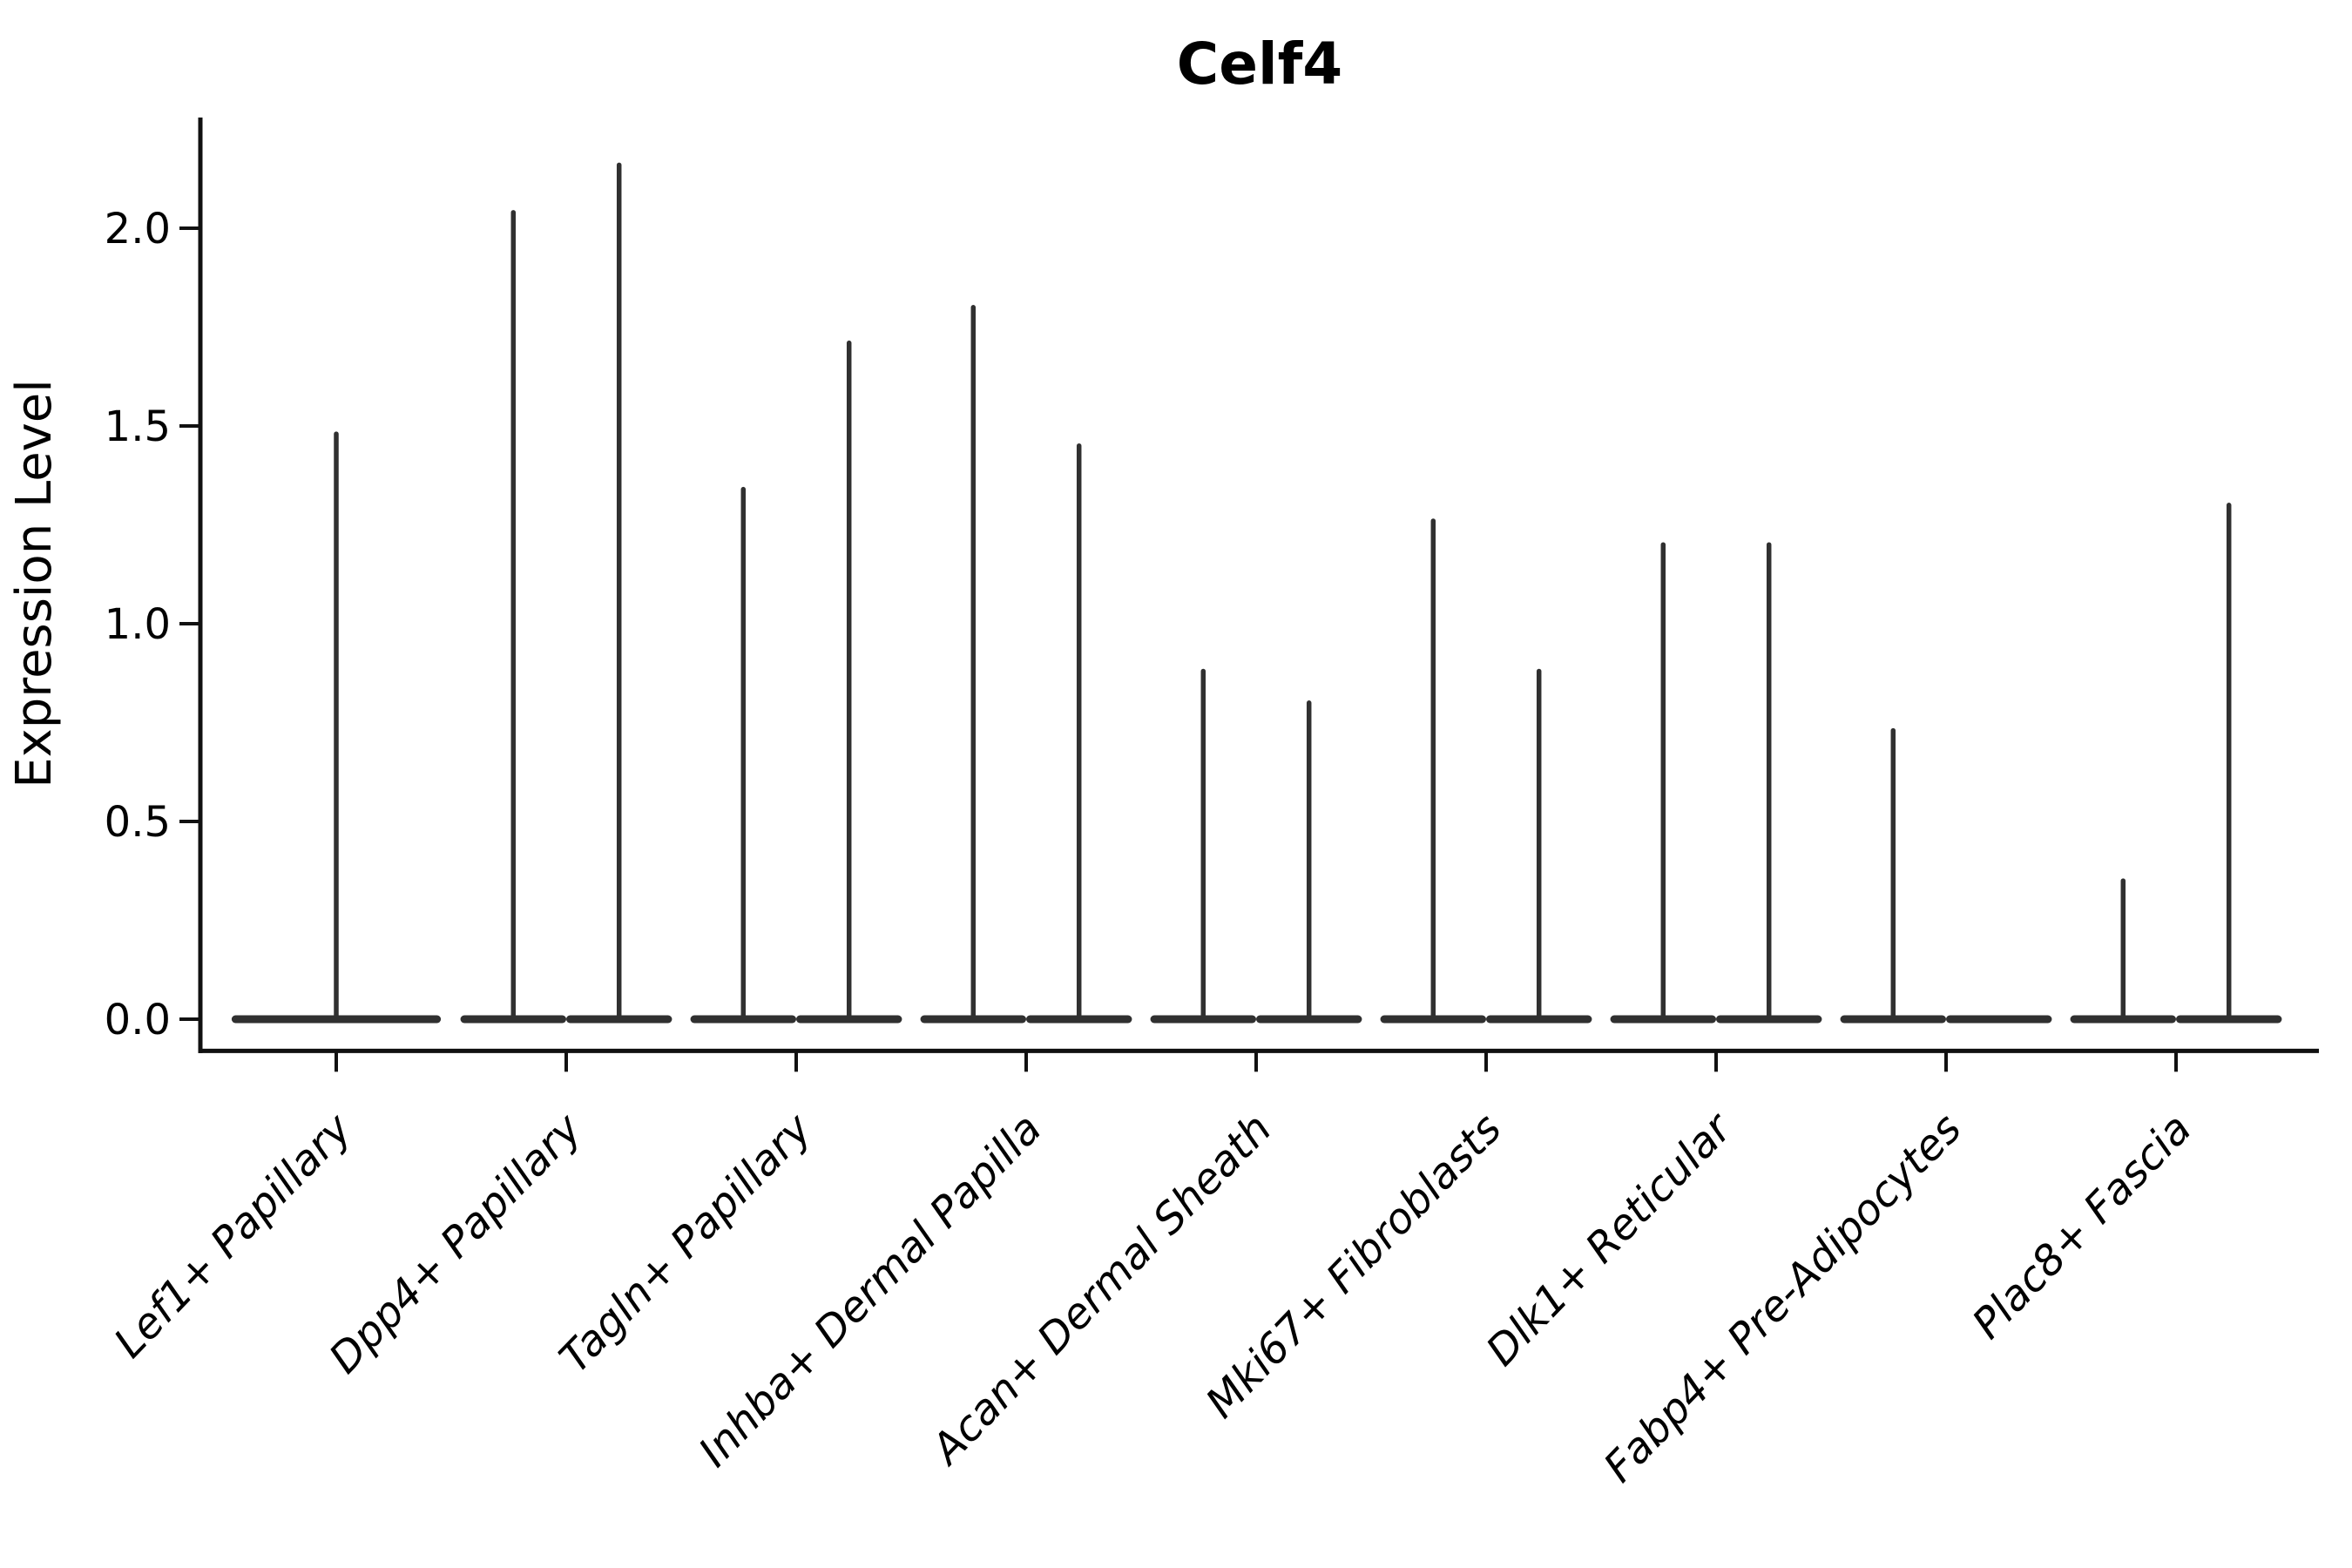  What do you see at coordinates (2081, 1226) in the screenshot?
I see `x-tick-label: Plac8+ Fascia` at bounding box center [2081, 1226].